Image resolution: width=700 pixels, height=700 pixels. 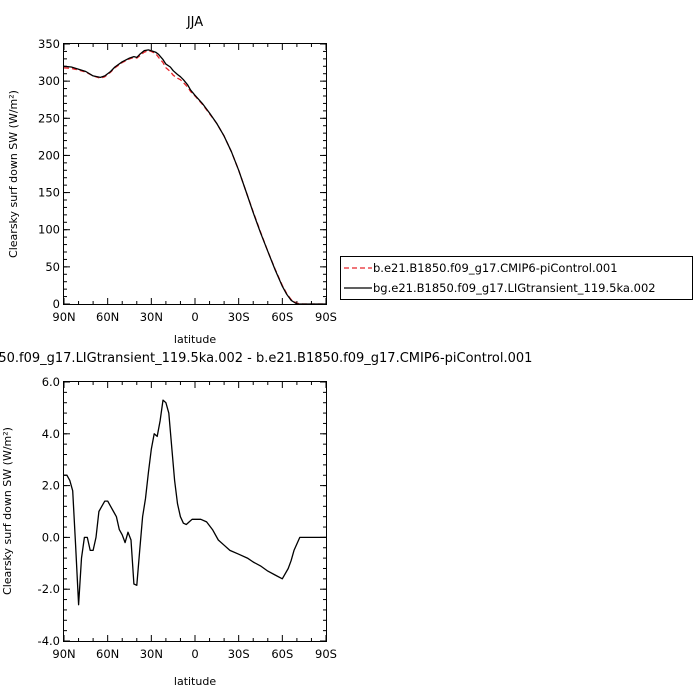 I want to click on bottom-y-tick-label: 4.0, so click(x=51, y=434).